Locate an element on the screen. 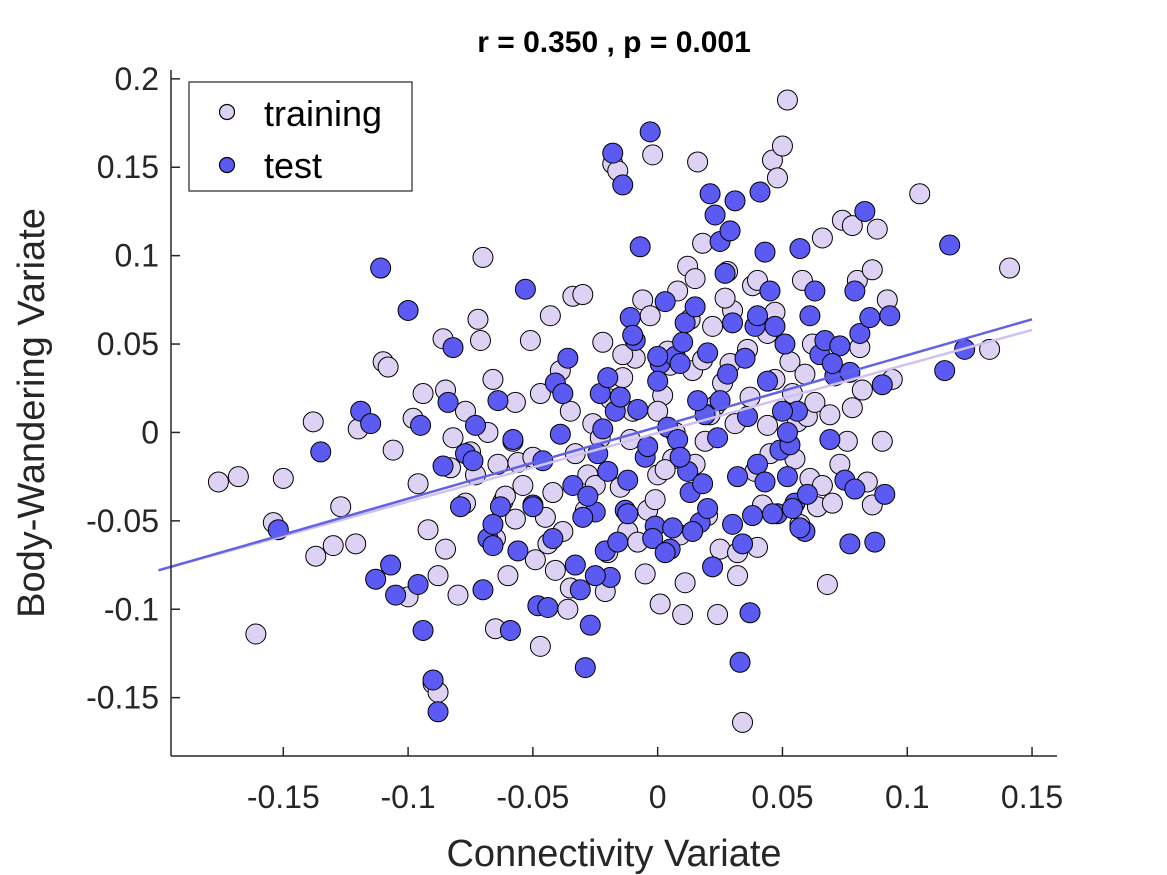 This screenshot has height=875, width=1167. y-tick-label: 0.15 is located at coordinates (128, 167).